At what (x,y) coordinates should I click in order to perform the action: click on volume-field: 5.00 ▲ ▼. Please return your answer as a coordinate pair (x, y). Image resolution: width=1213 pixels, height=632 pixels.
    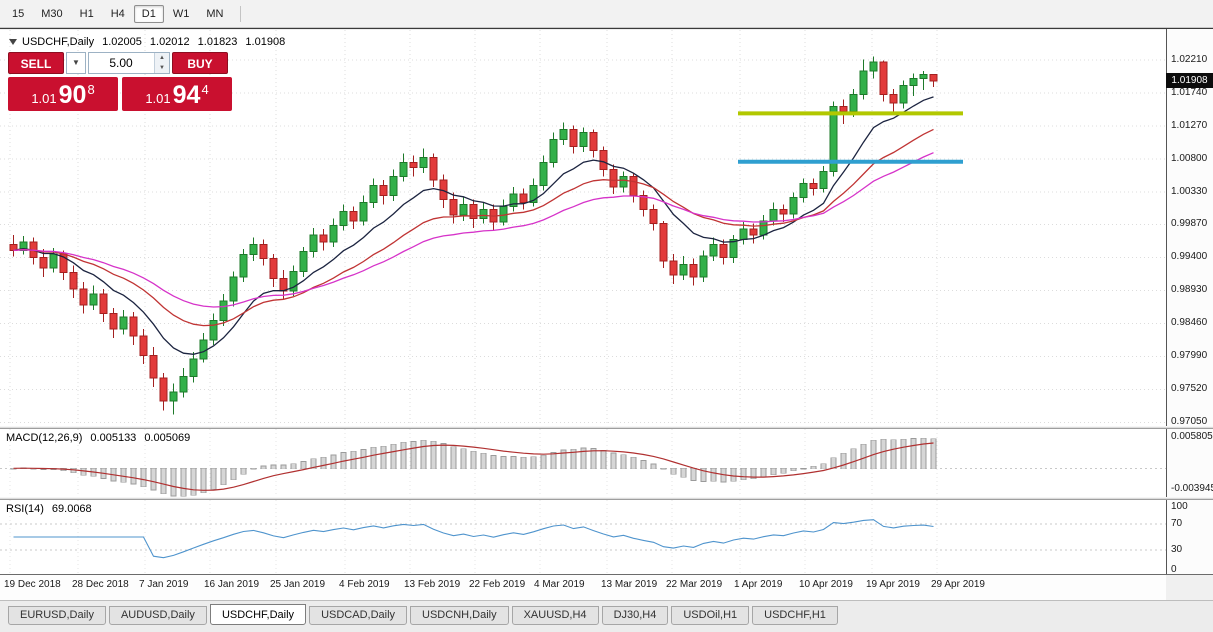
    Looking at the image, I should click on (129, 63).